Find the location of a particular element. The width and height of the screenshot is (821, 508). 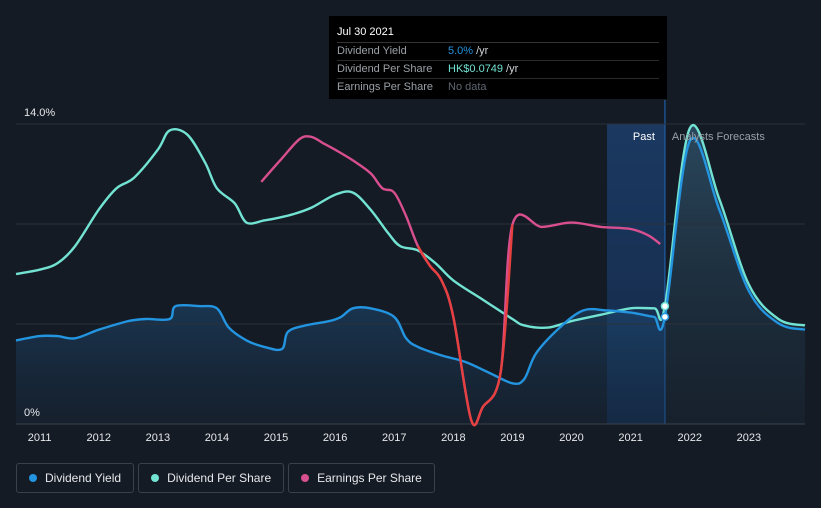

legend-dividend-per-share: Dividend Per Share is located at coordinates (211, 478).